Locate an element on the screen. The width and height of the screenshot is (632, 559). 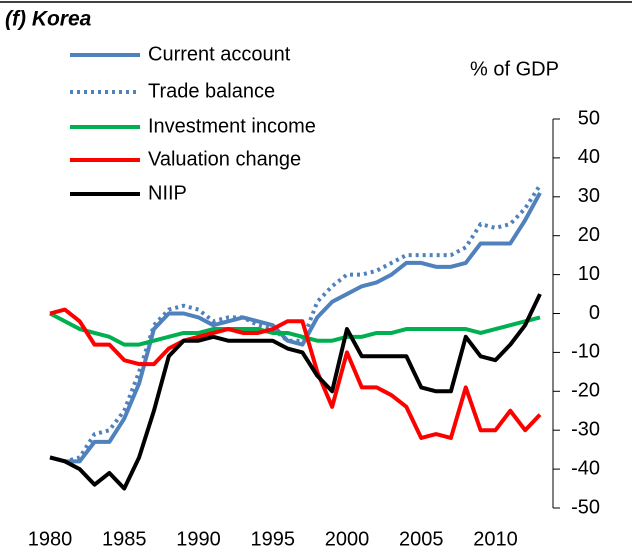
y-tick-label: 40 is located at coordinates (589, 157).